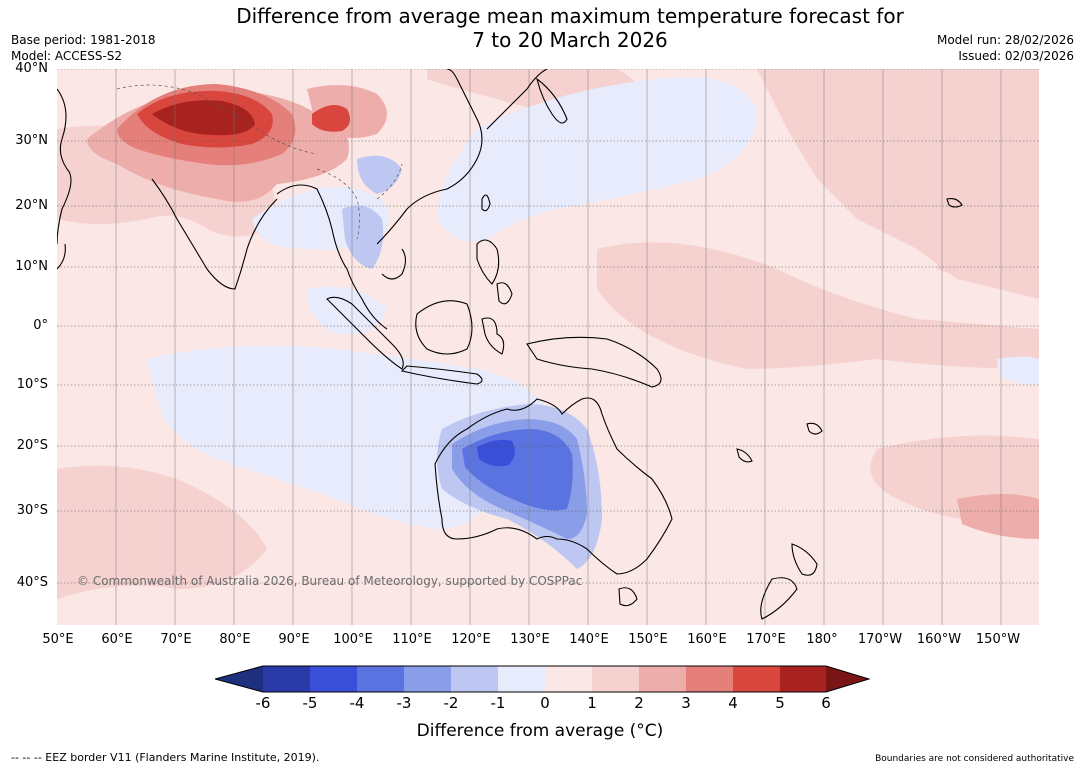 This screenshot has height=770, width=1085. I want to click on title-line-2: 7 to 20 March 2026, so click(570, 40).